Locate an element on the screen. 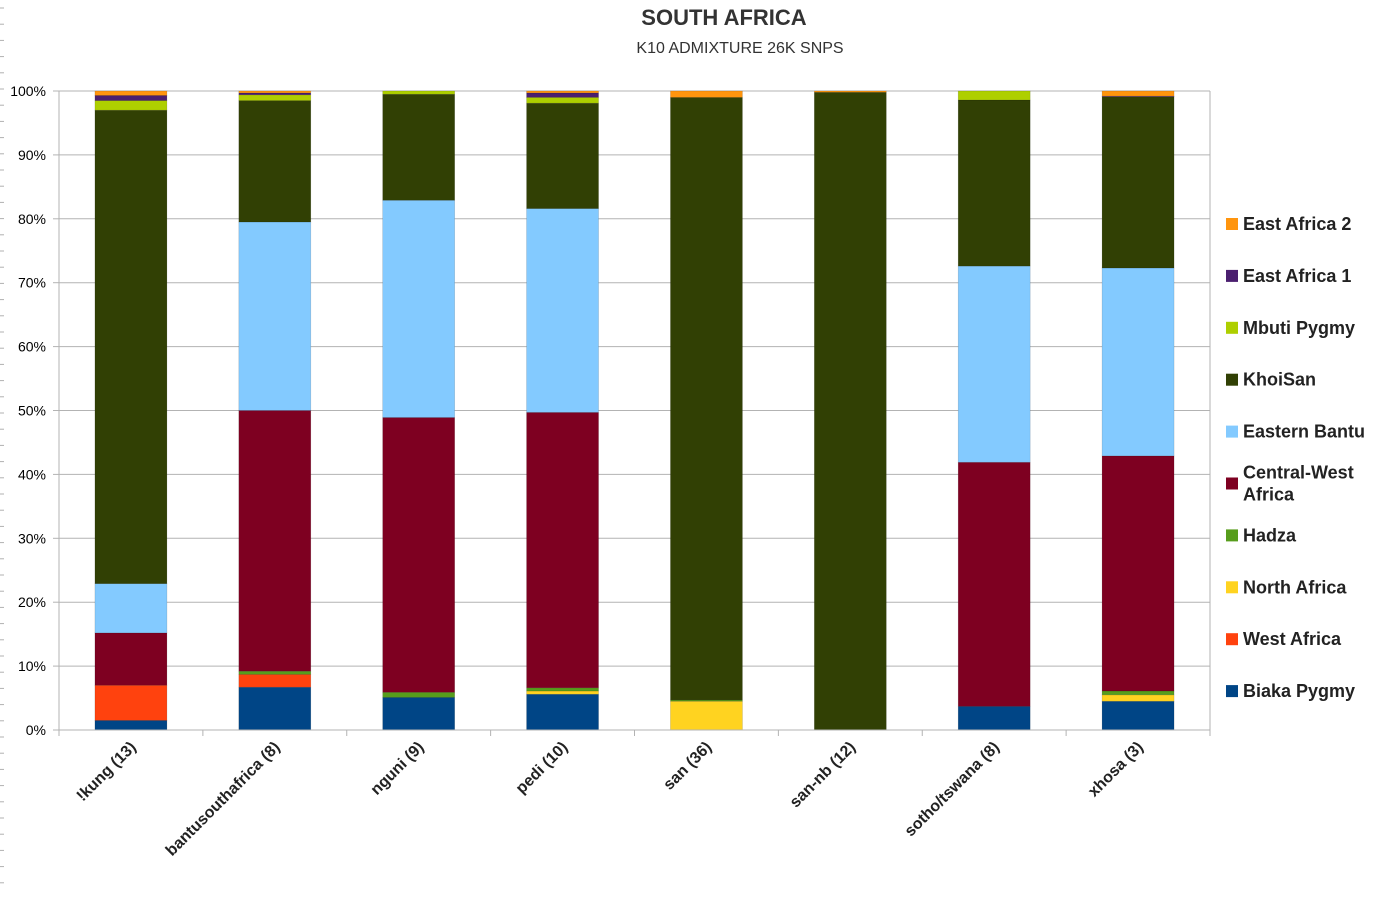  y-tick-label: 10% is located at coordinates (32, 666).